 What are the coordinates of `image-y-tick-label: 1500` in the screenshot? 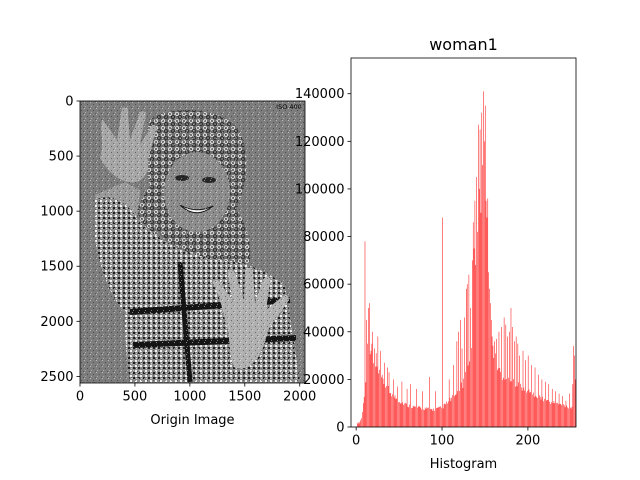 It's located at (56, 267).